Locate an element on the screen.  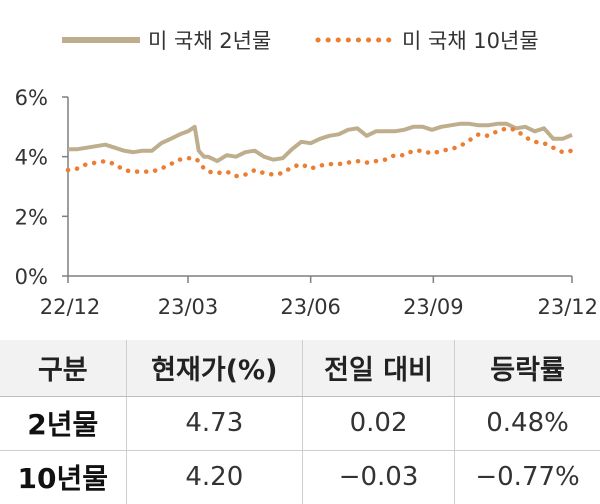
cell-change: −0.03 is located at coordinates (378, 477).